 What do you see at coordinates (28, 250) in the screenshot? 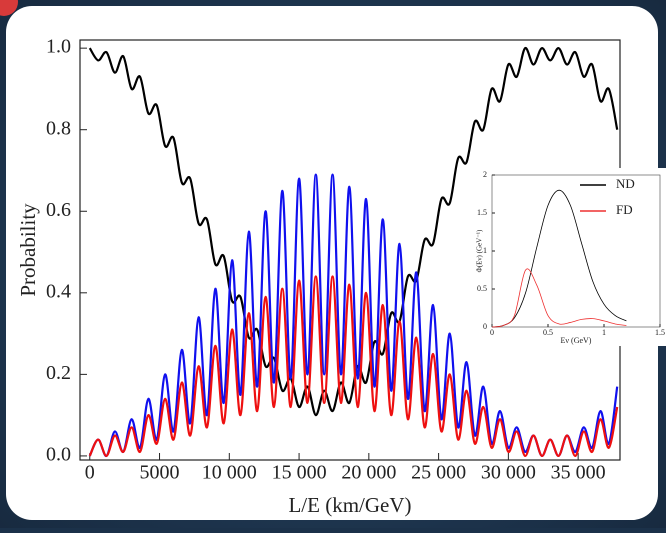
I see `y-axis-title: Probability` at bounding box center [28, 250].